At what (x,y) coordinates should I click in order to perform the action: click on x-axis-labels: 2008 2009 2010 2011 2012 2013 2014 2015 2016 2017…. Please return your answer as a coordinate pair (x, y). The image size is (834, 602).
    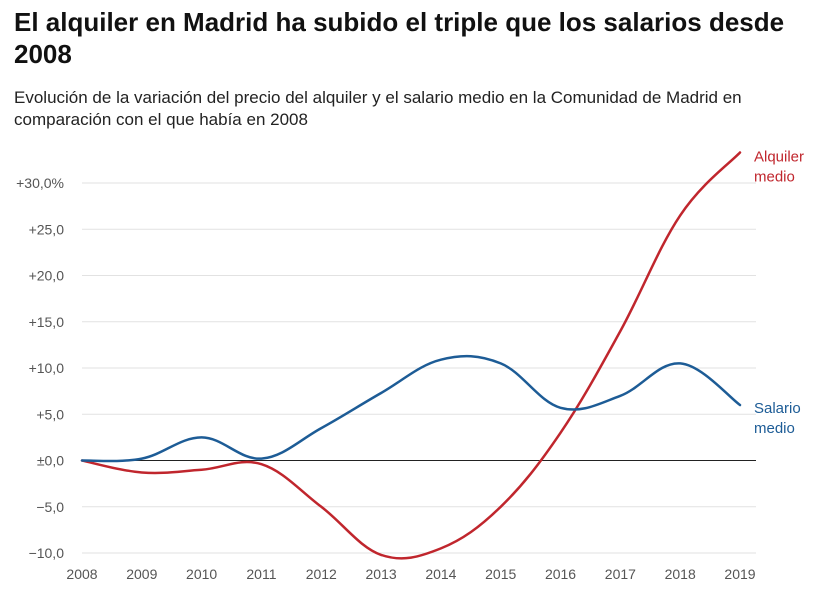
    Looking at the image, I should click on (410, 574).